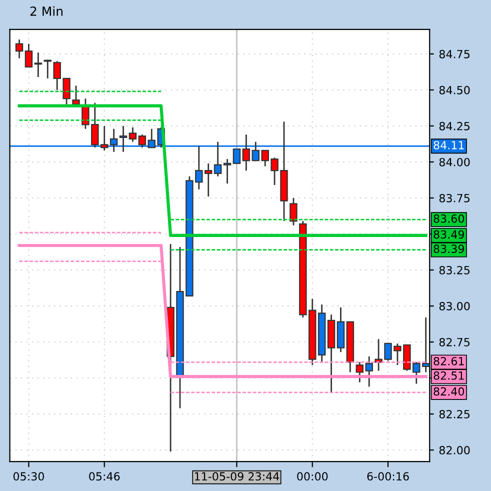 The height and width of the screenshot is (491, 491). What do you see at coordinates (104, 476) in the screenshot?
I see `x-tick-label: 05:46` at bounding box center [104, 476].